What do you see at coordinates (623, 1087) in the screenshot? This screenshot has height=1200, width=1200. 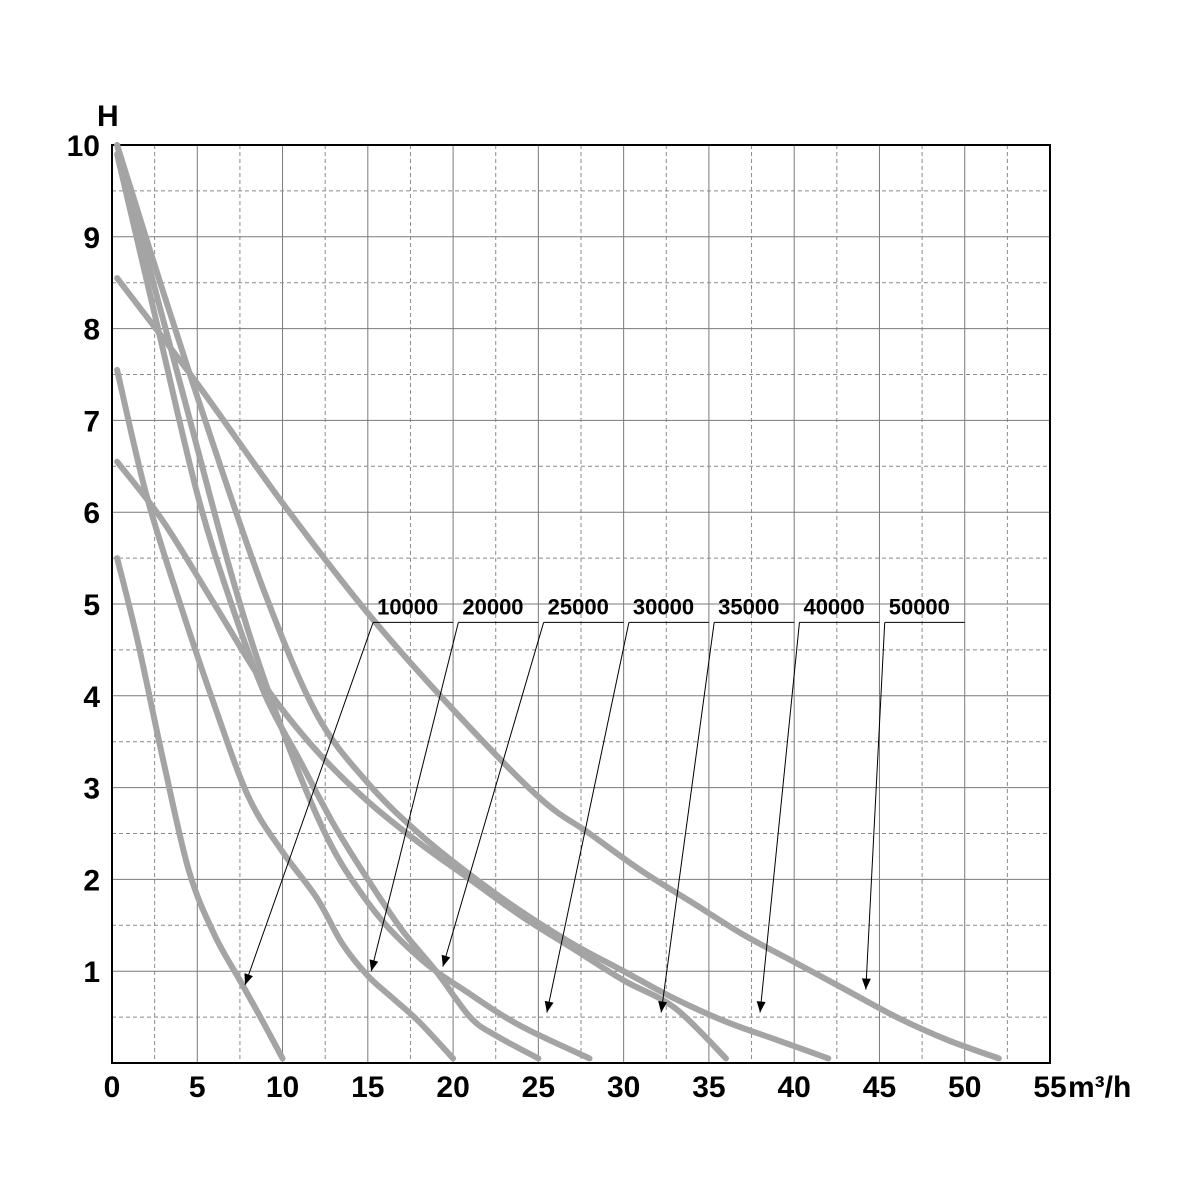 I see `x-tick-label: 30` at bounding box center [623, 1087].